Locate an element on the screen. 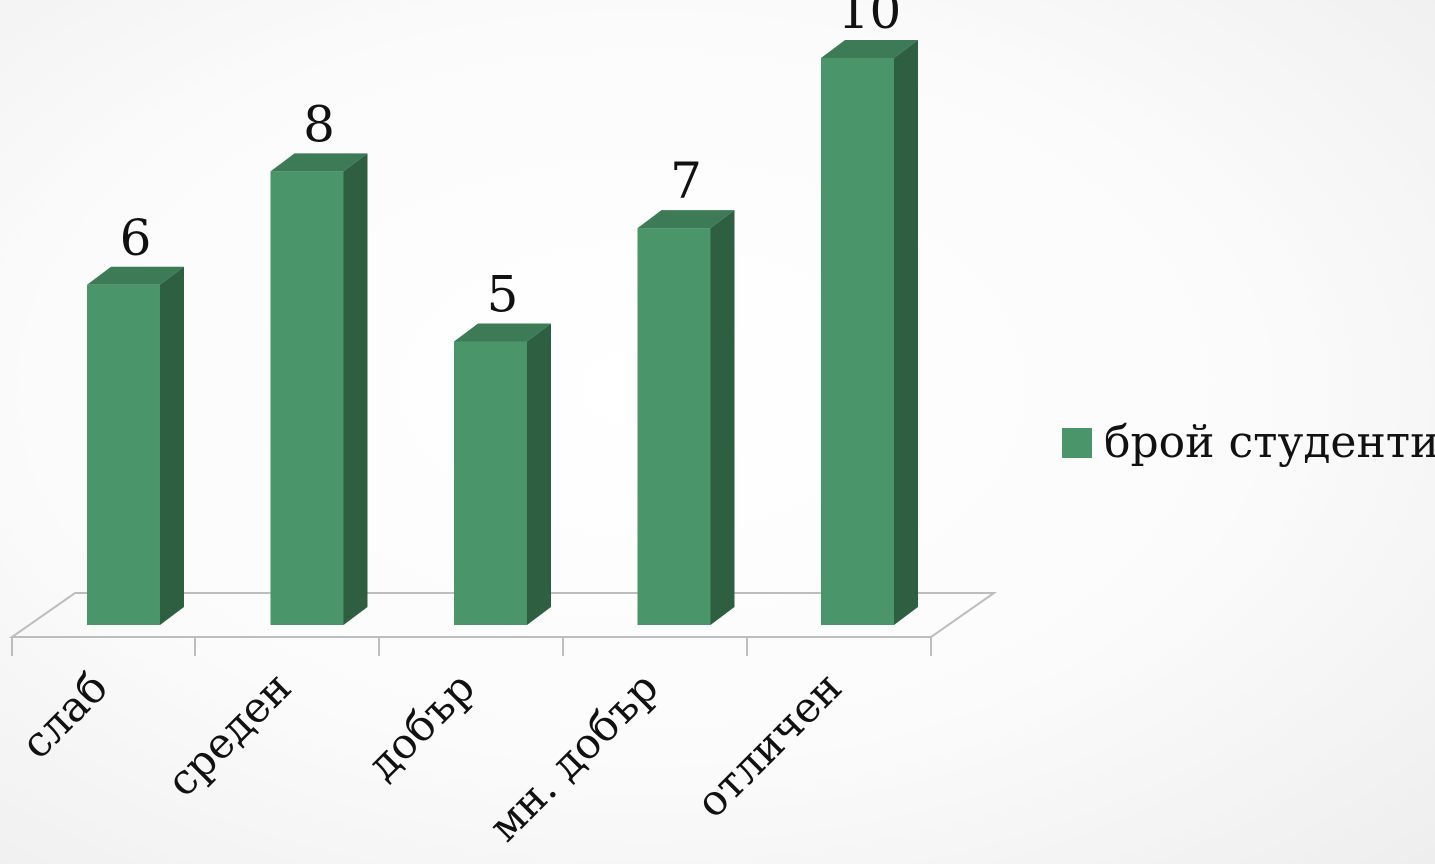 The height and width of the screenshot is (864, 1435). legend-swatch is located at coordinates (1077, 443).